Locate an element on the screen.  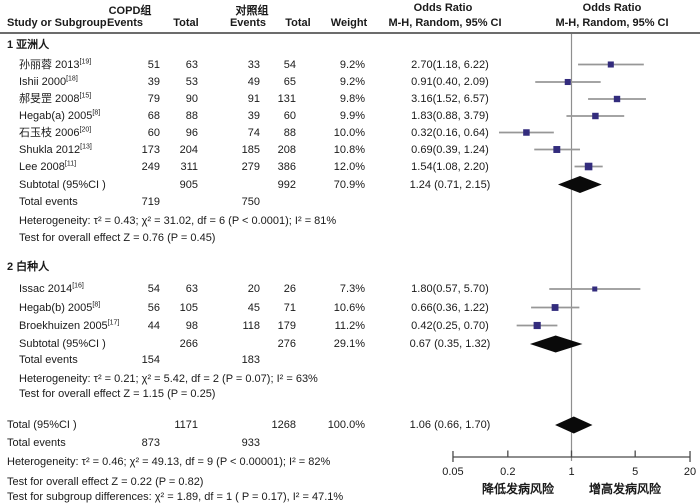
pooled-label: Subtotal (95%CI ) is located at coordinates (62, 344).